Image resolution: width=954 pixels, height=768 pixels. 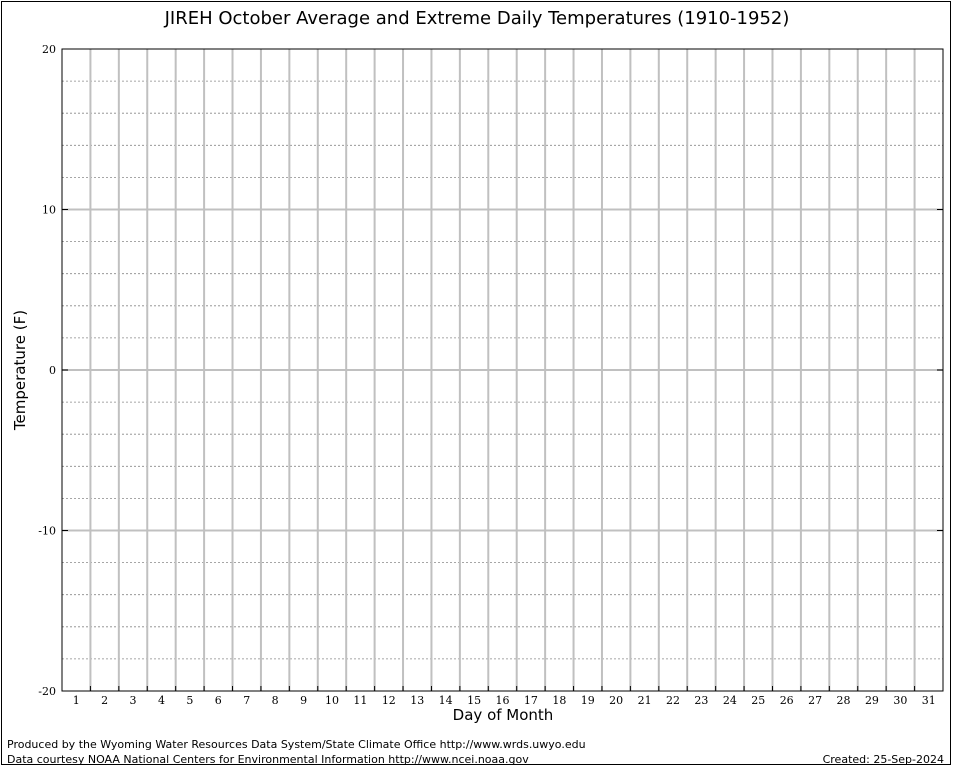 I want to click on x-tick-label: 10, so click(x=332, y=700).